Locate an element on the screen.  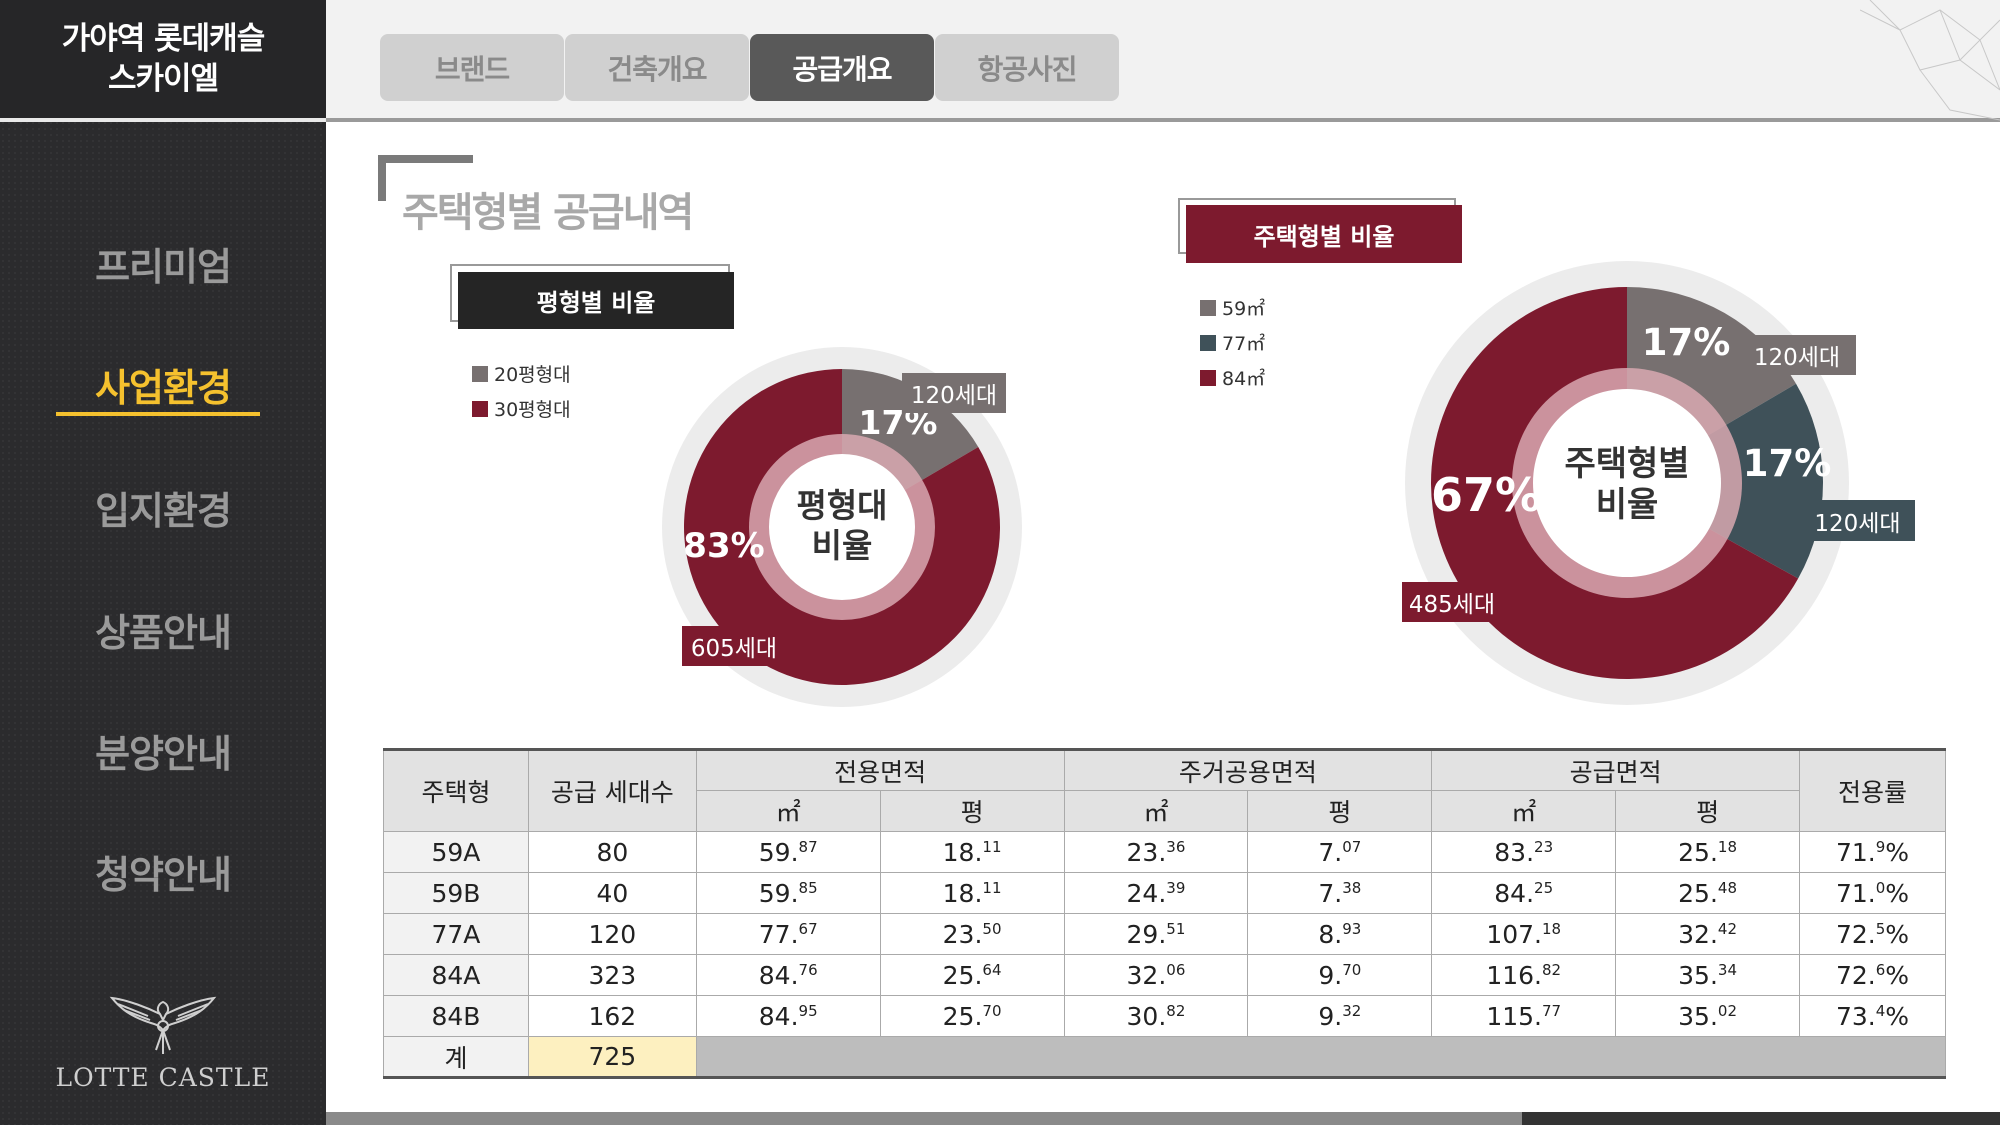
slice-count-label: 605세대 is located at coordinates (734, 646).